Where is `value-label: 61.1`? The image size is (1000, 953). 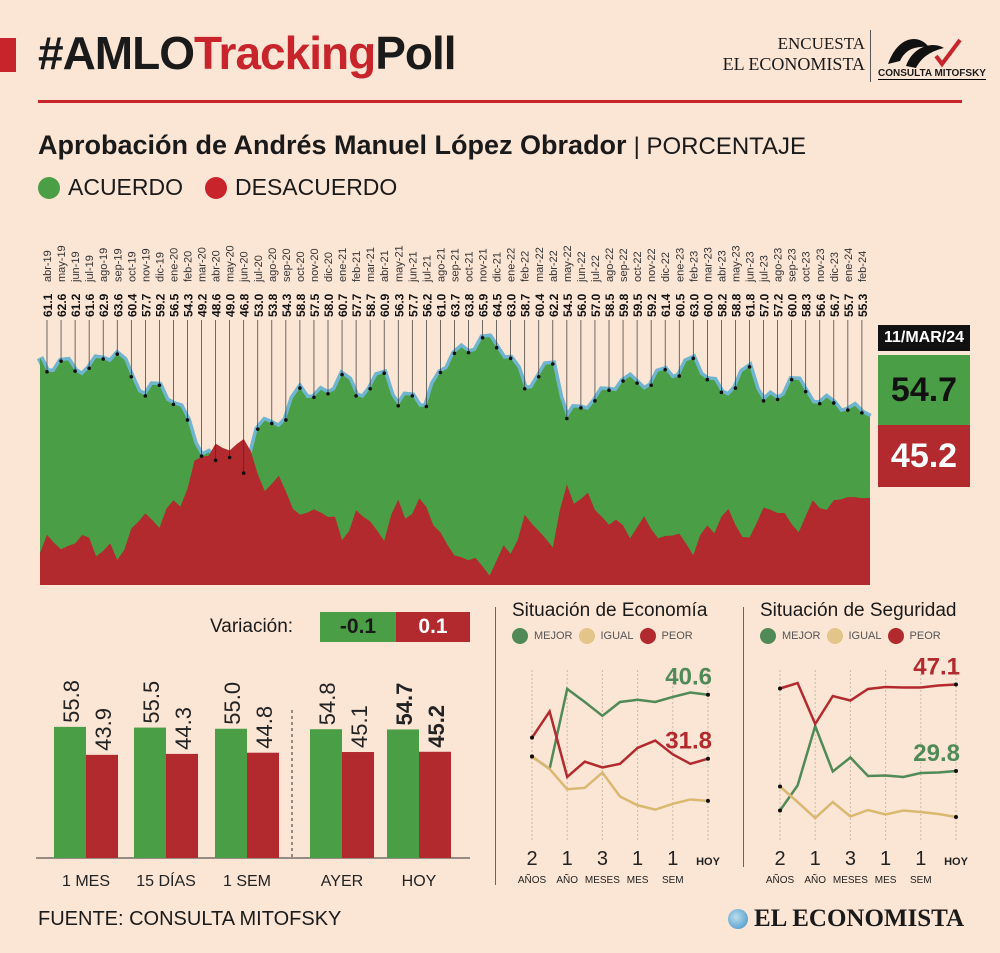
value-label: 61.1 is located at coordinates (48, 305).